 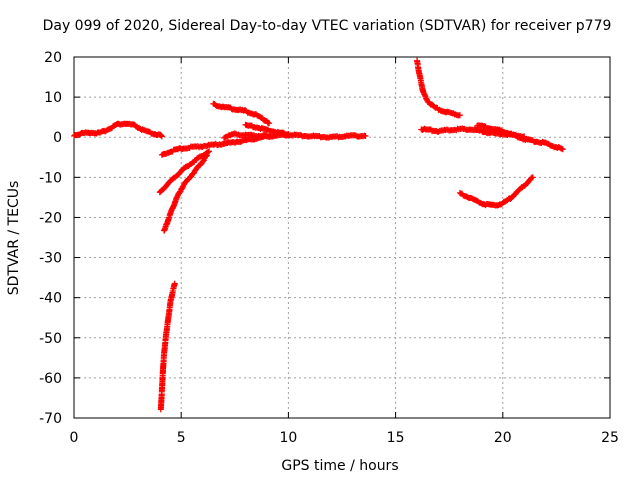 What do you see at coordinates (74, 438) in the screenshot?
I see `x-tick-label: 0` at bounding box center [74, 438].